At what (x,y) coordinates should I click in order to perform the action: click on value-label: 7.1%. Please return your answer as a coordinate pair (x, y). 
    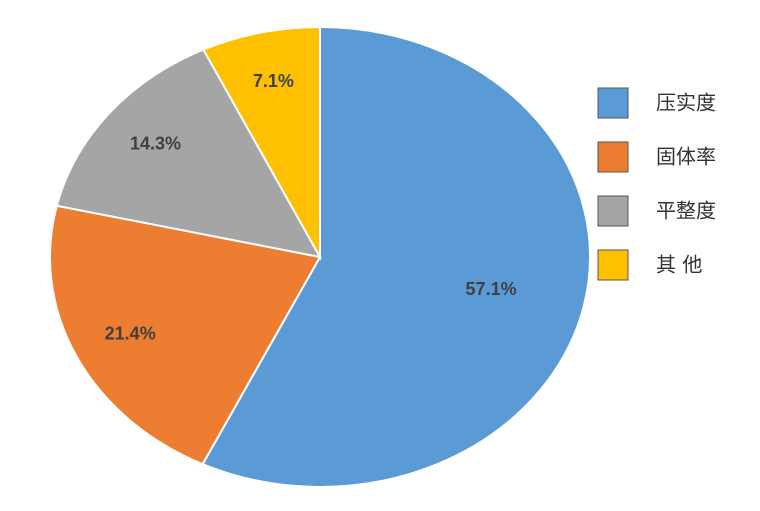
    Looking at the image, I should click on (273, 81).